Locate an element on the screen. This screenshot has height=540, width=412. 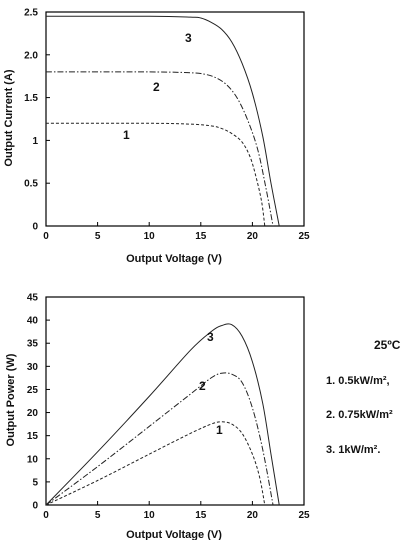
pv-x-tick-label: 5 is located at coordinates (98, 515).